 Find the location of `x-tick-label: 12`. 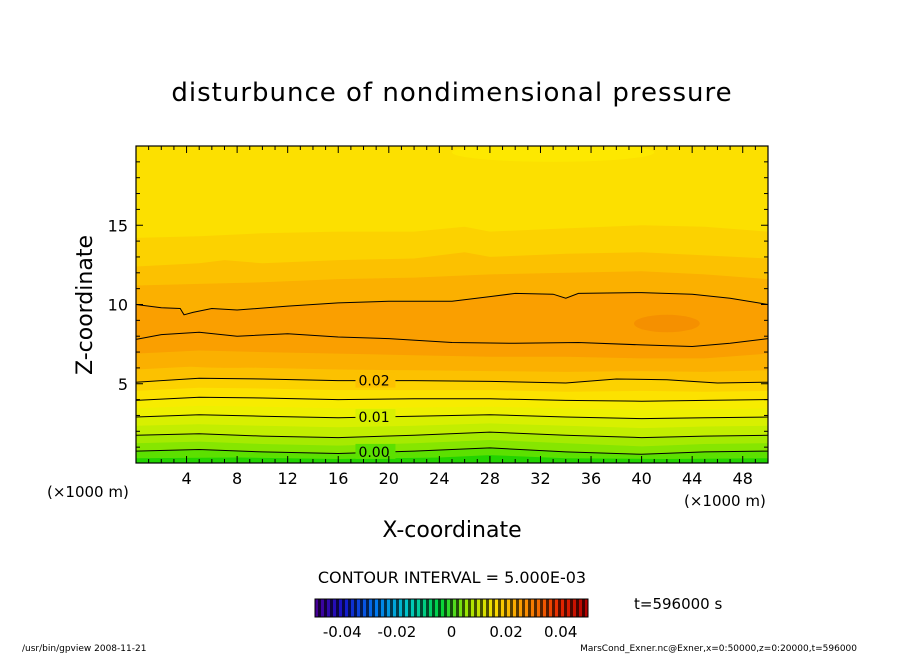

x-tick-label: 12 is located at coordinates (288, 478).